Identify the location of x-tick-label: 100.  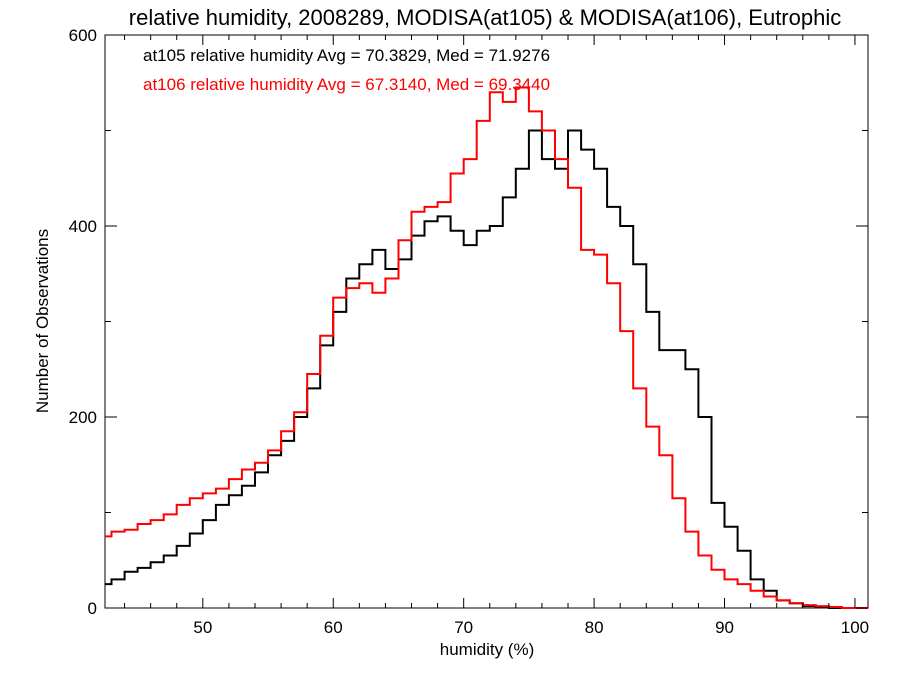
(855, 627).